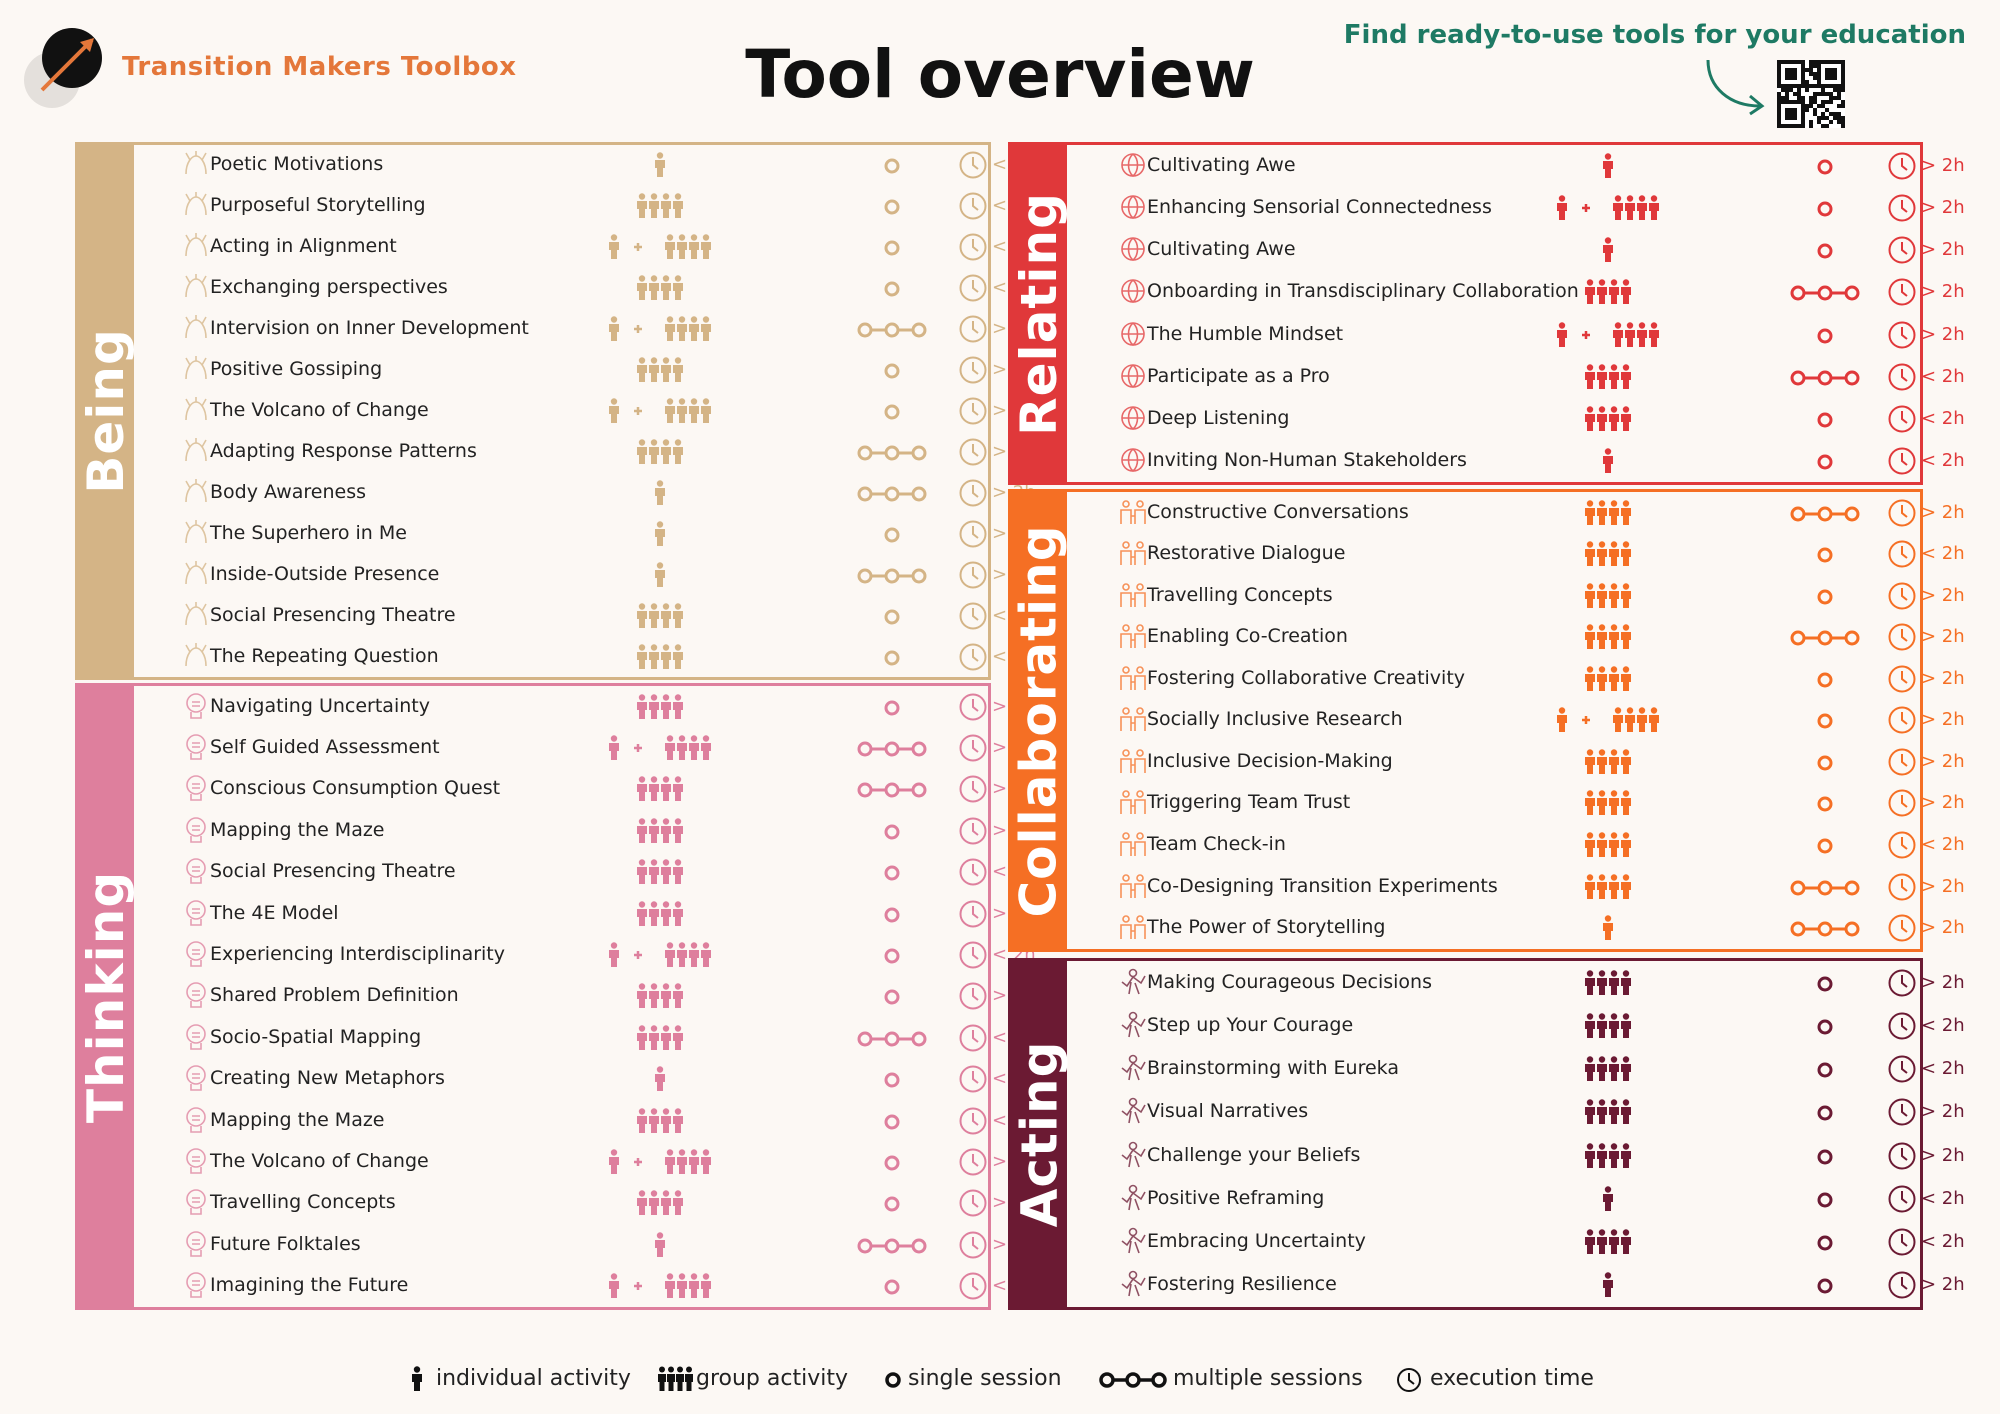 Image resolution: width=2000 pixels, height=1414 pixels. I want to click on tool-name: Imagining the Future, so click(309, 1285).